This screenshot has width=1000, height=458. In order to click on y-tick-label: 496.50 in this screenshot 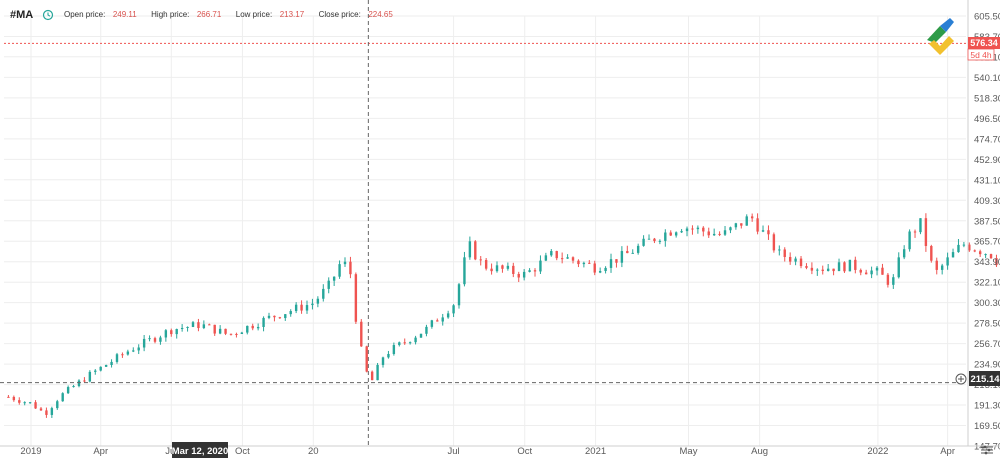, I will do `click(987, 119)`.